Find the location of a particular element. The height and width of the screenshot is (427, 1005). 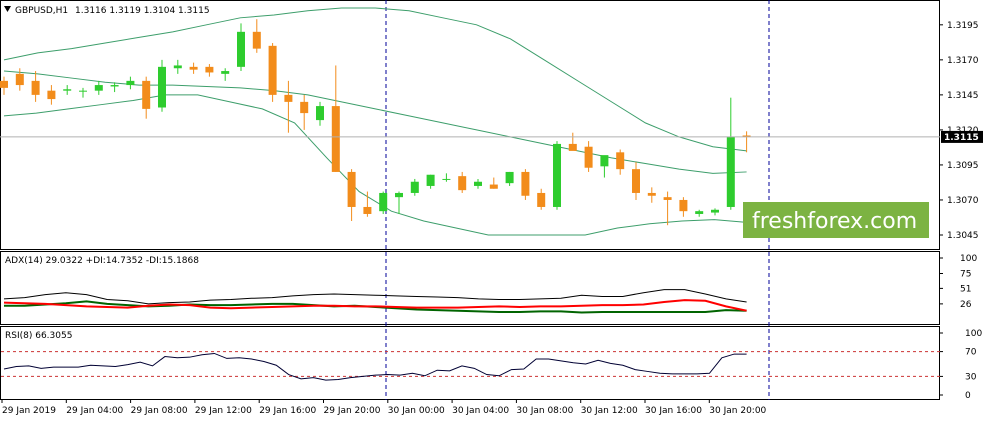

price-tick-label: 1.3095 is located at coordinates (963, 166).